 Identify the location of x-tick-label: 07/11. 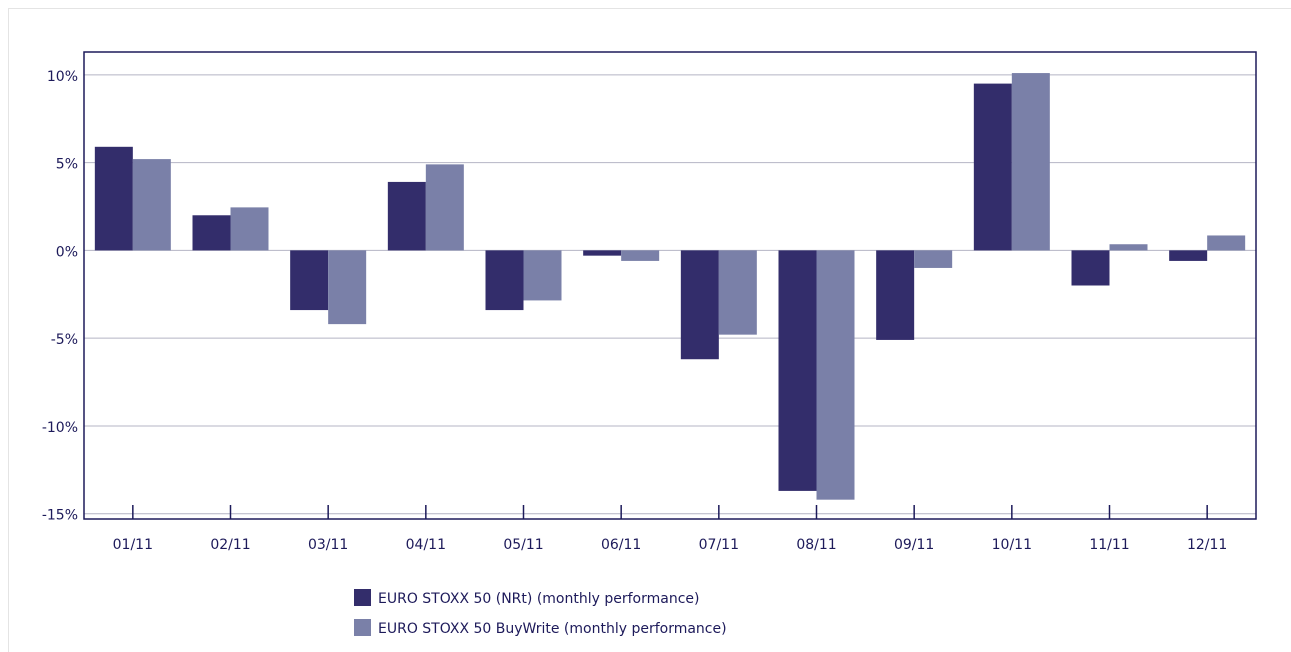
(719, 545).